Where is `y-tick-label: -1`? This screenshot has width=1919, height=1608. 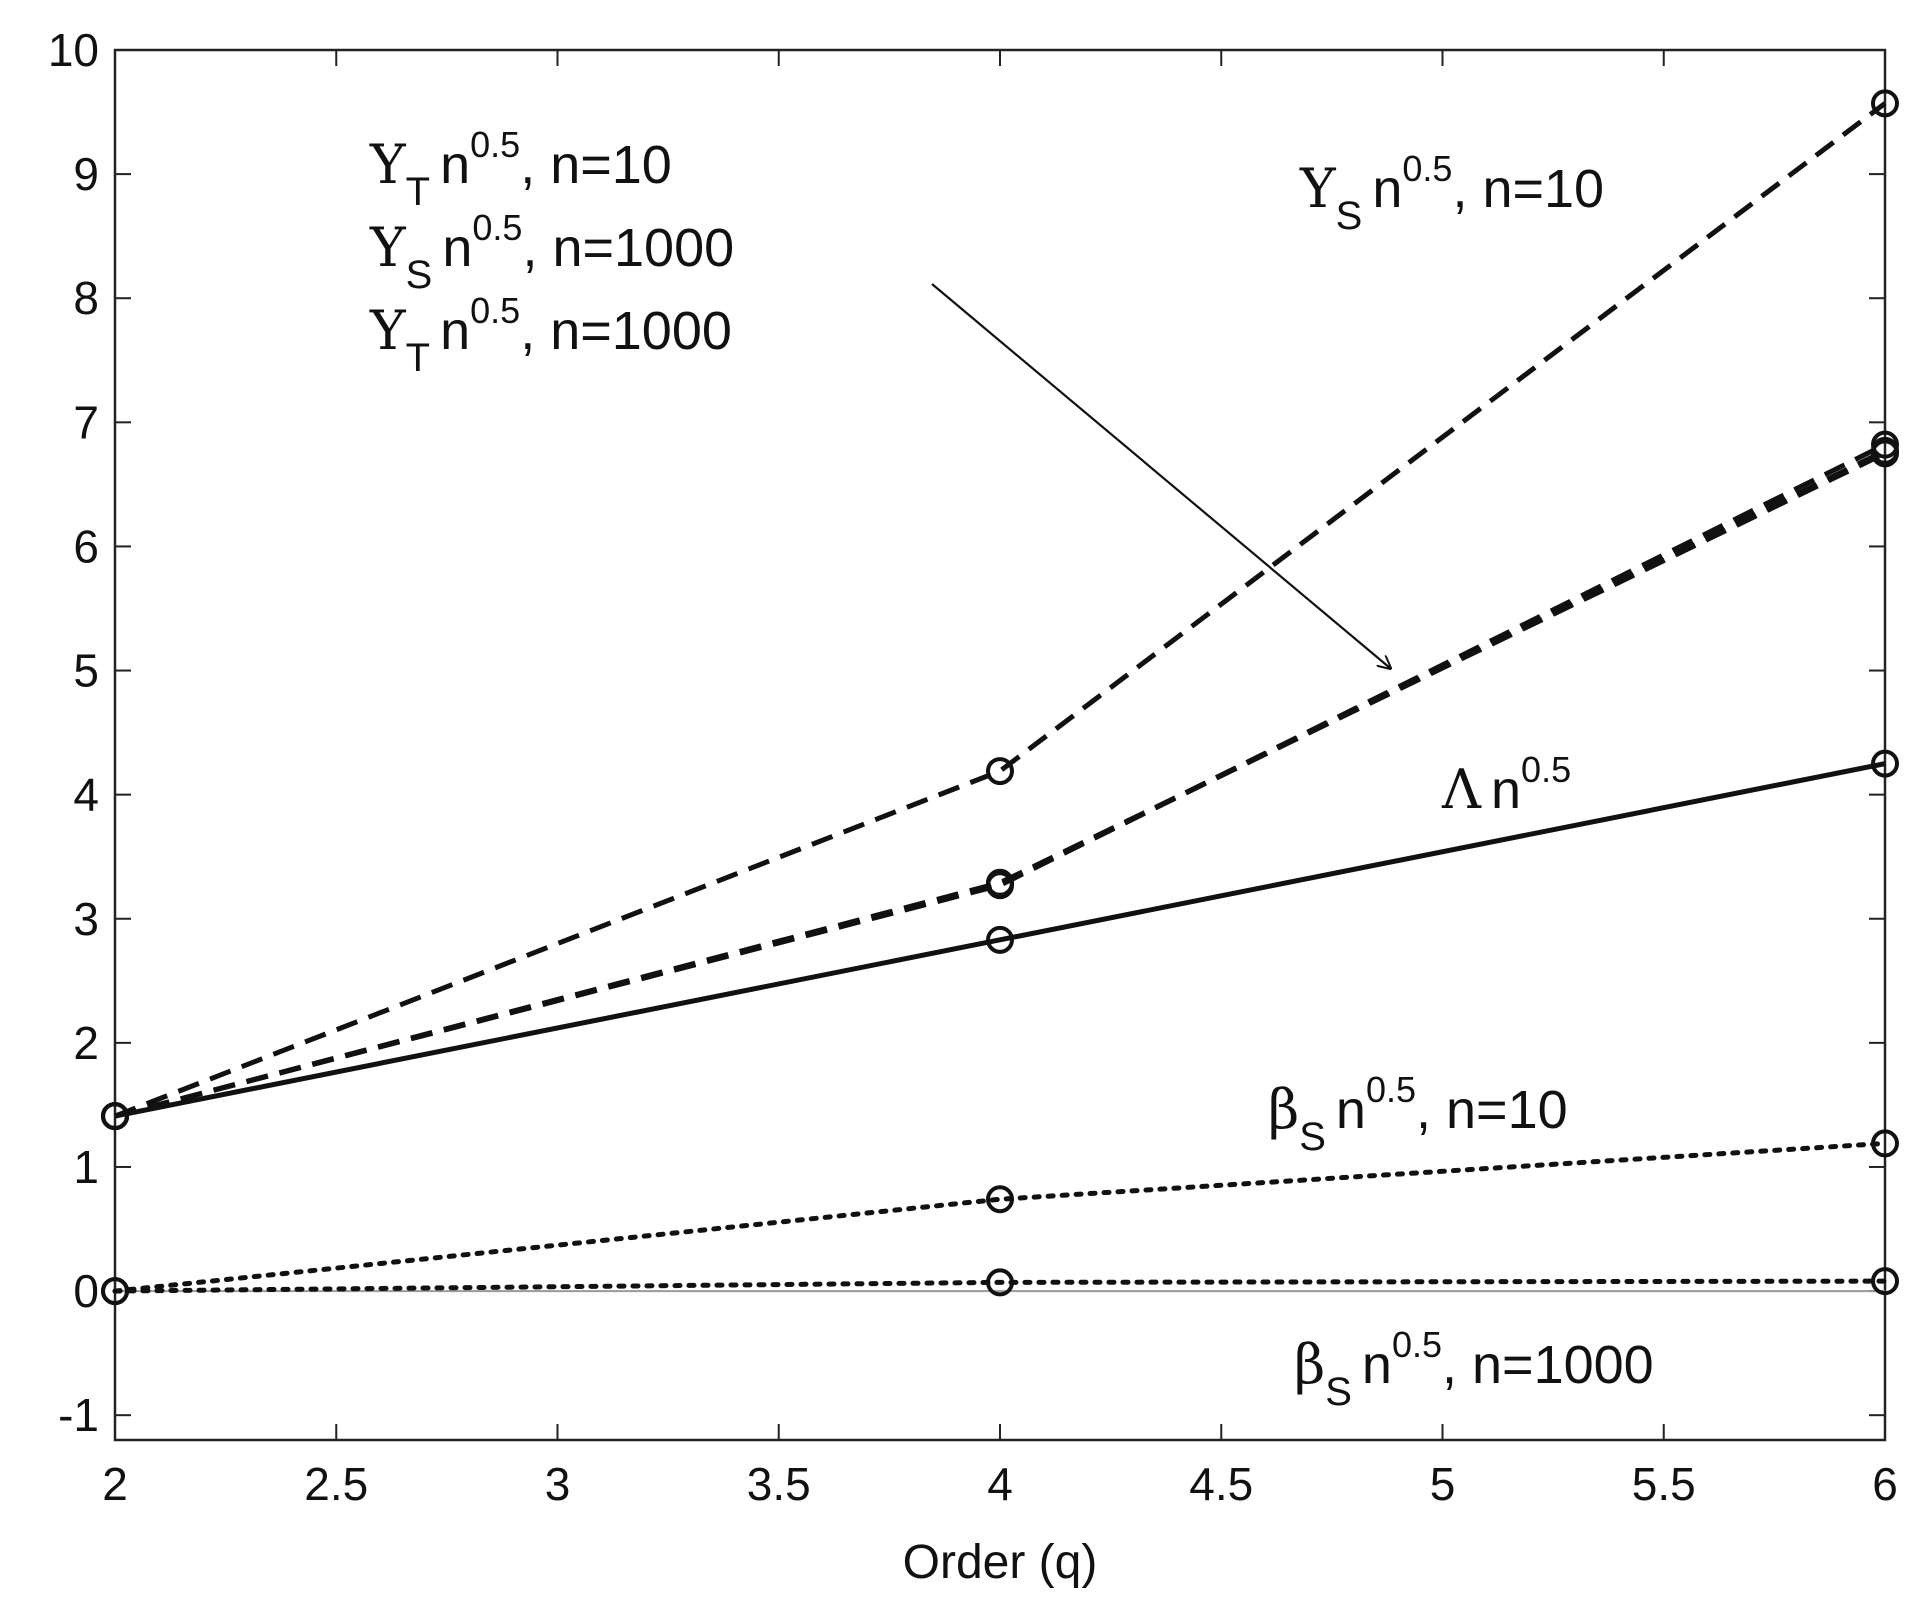
y-tick-label: -1 is located at coordinates (78, 1415).